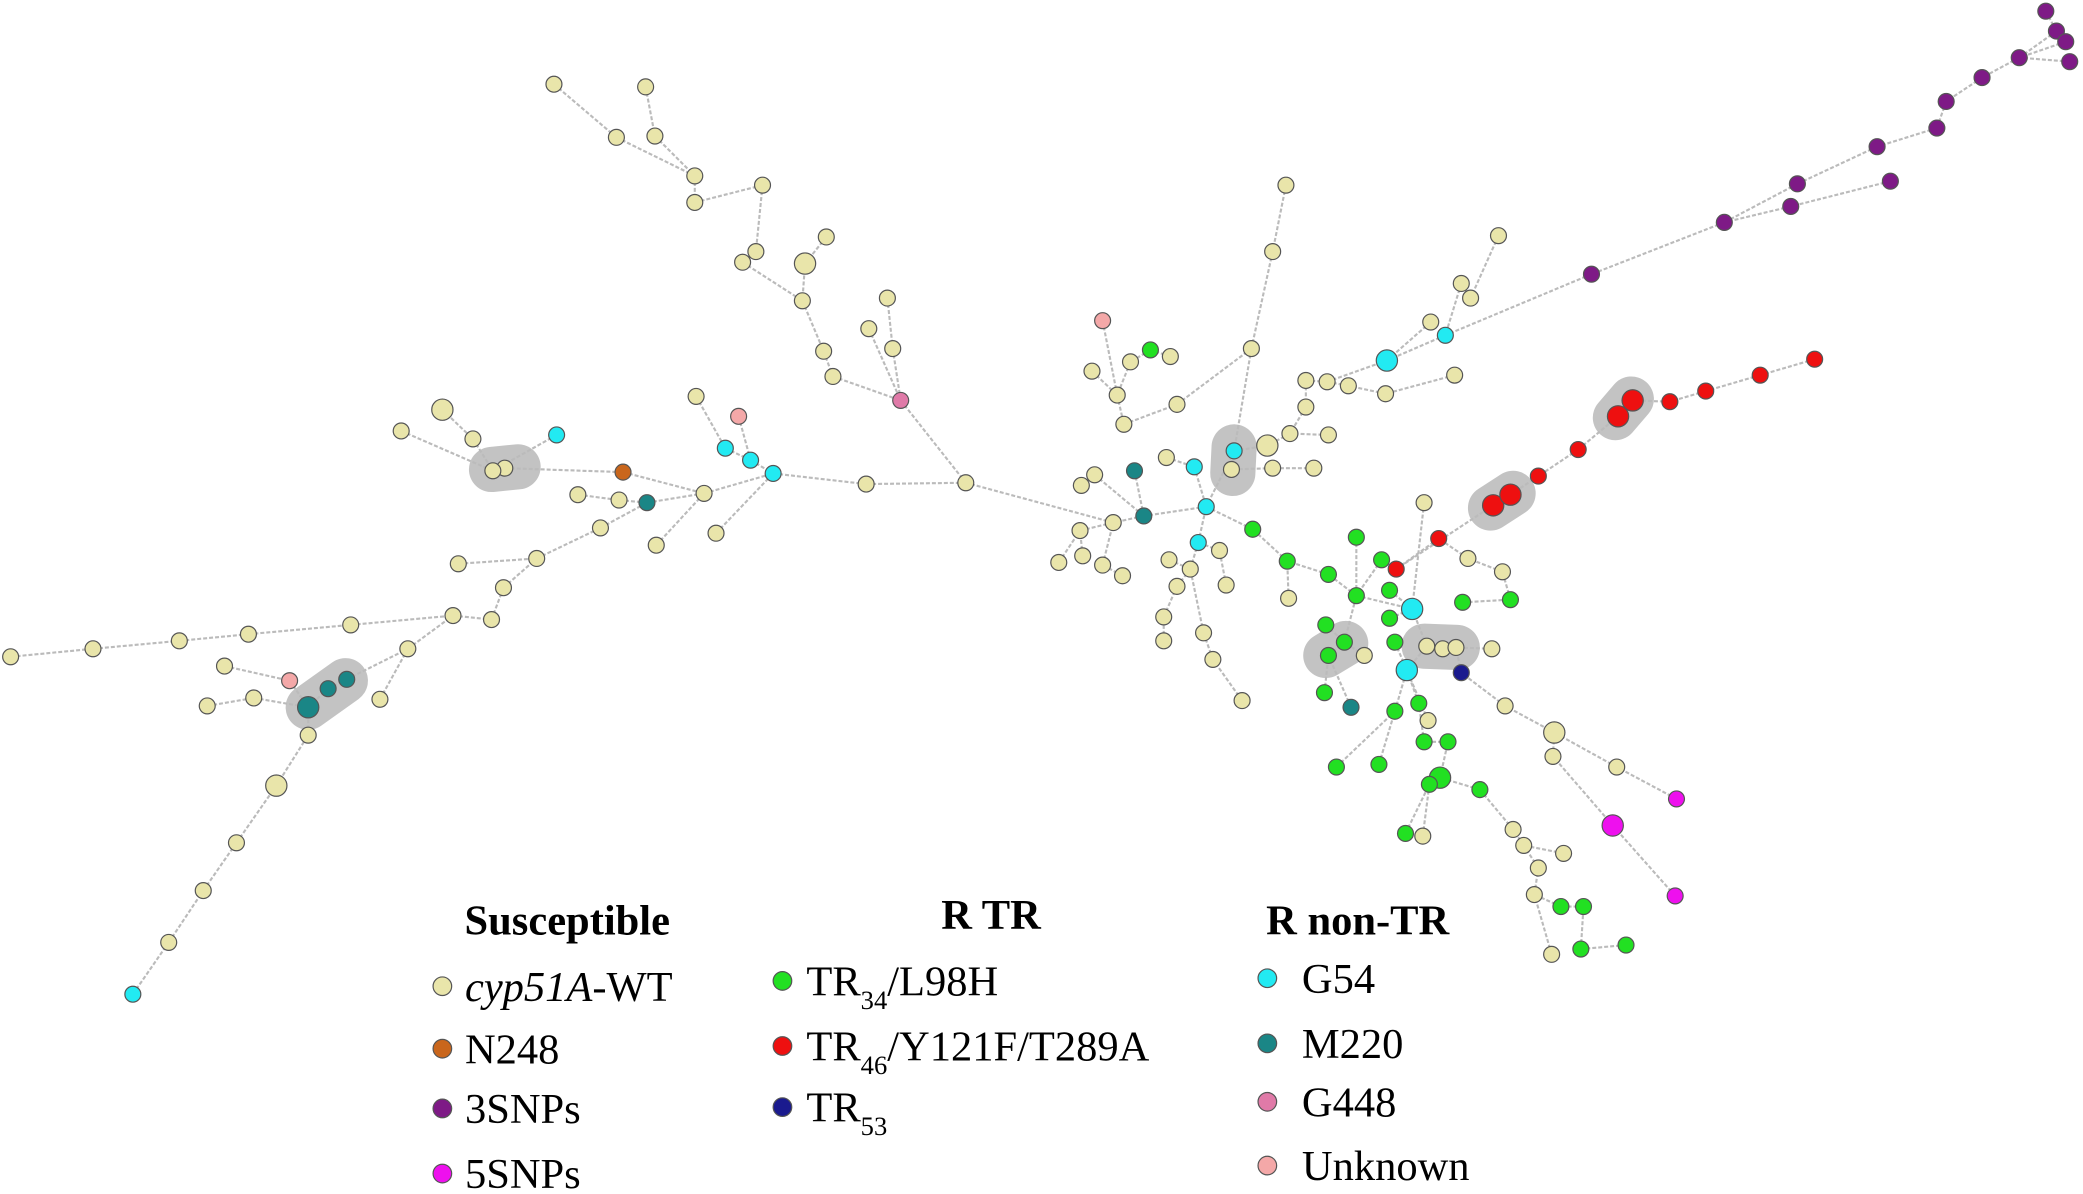 The width and height of the screenshot is (2083, 1194). Describe the element at coordinates (1386, 1166) in the screenshot. I see `legend-label-part: Unknown` at that location.